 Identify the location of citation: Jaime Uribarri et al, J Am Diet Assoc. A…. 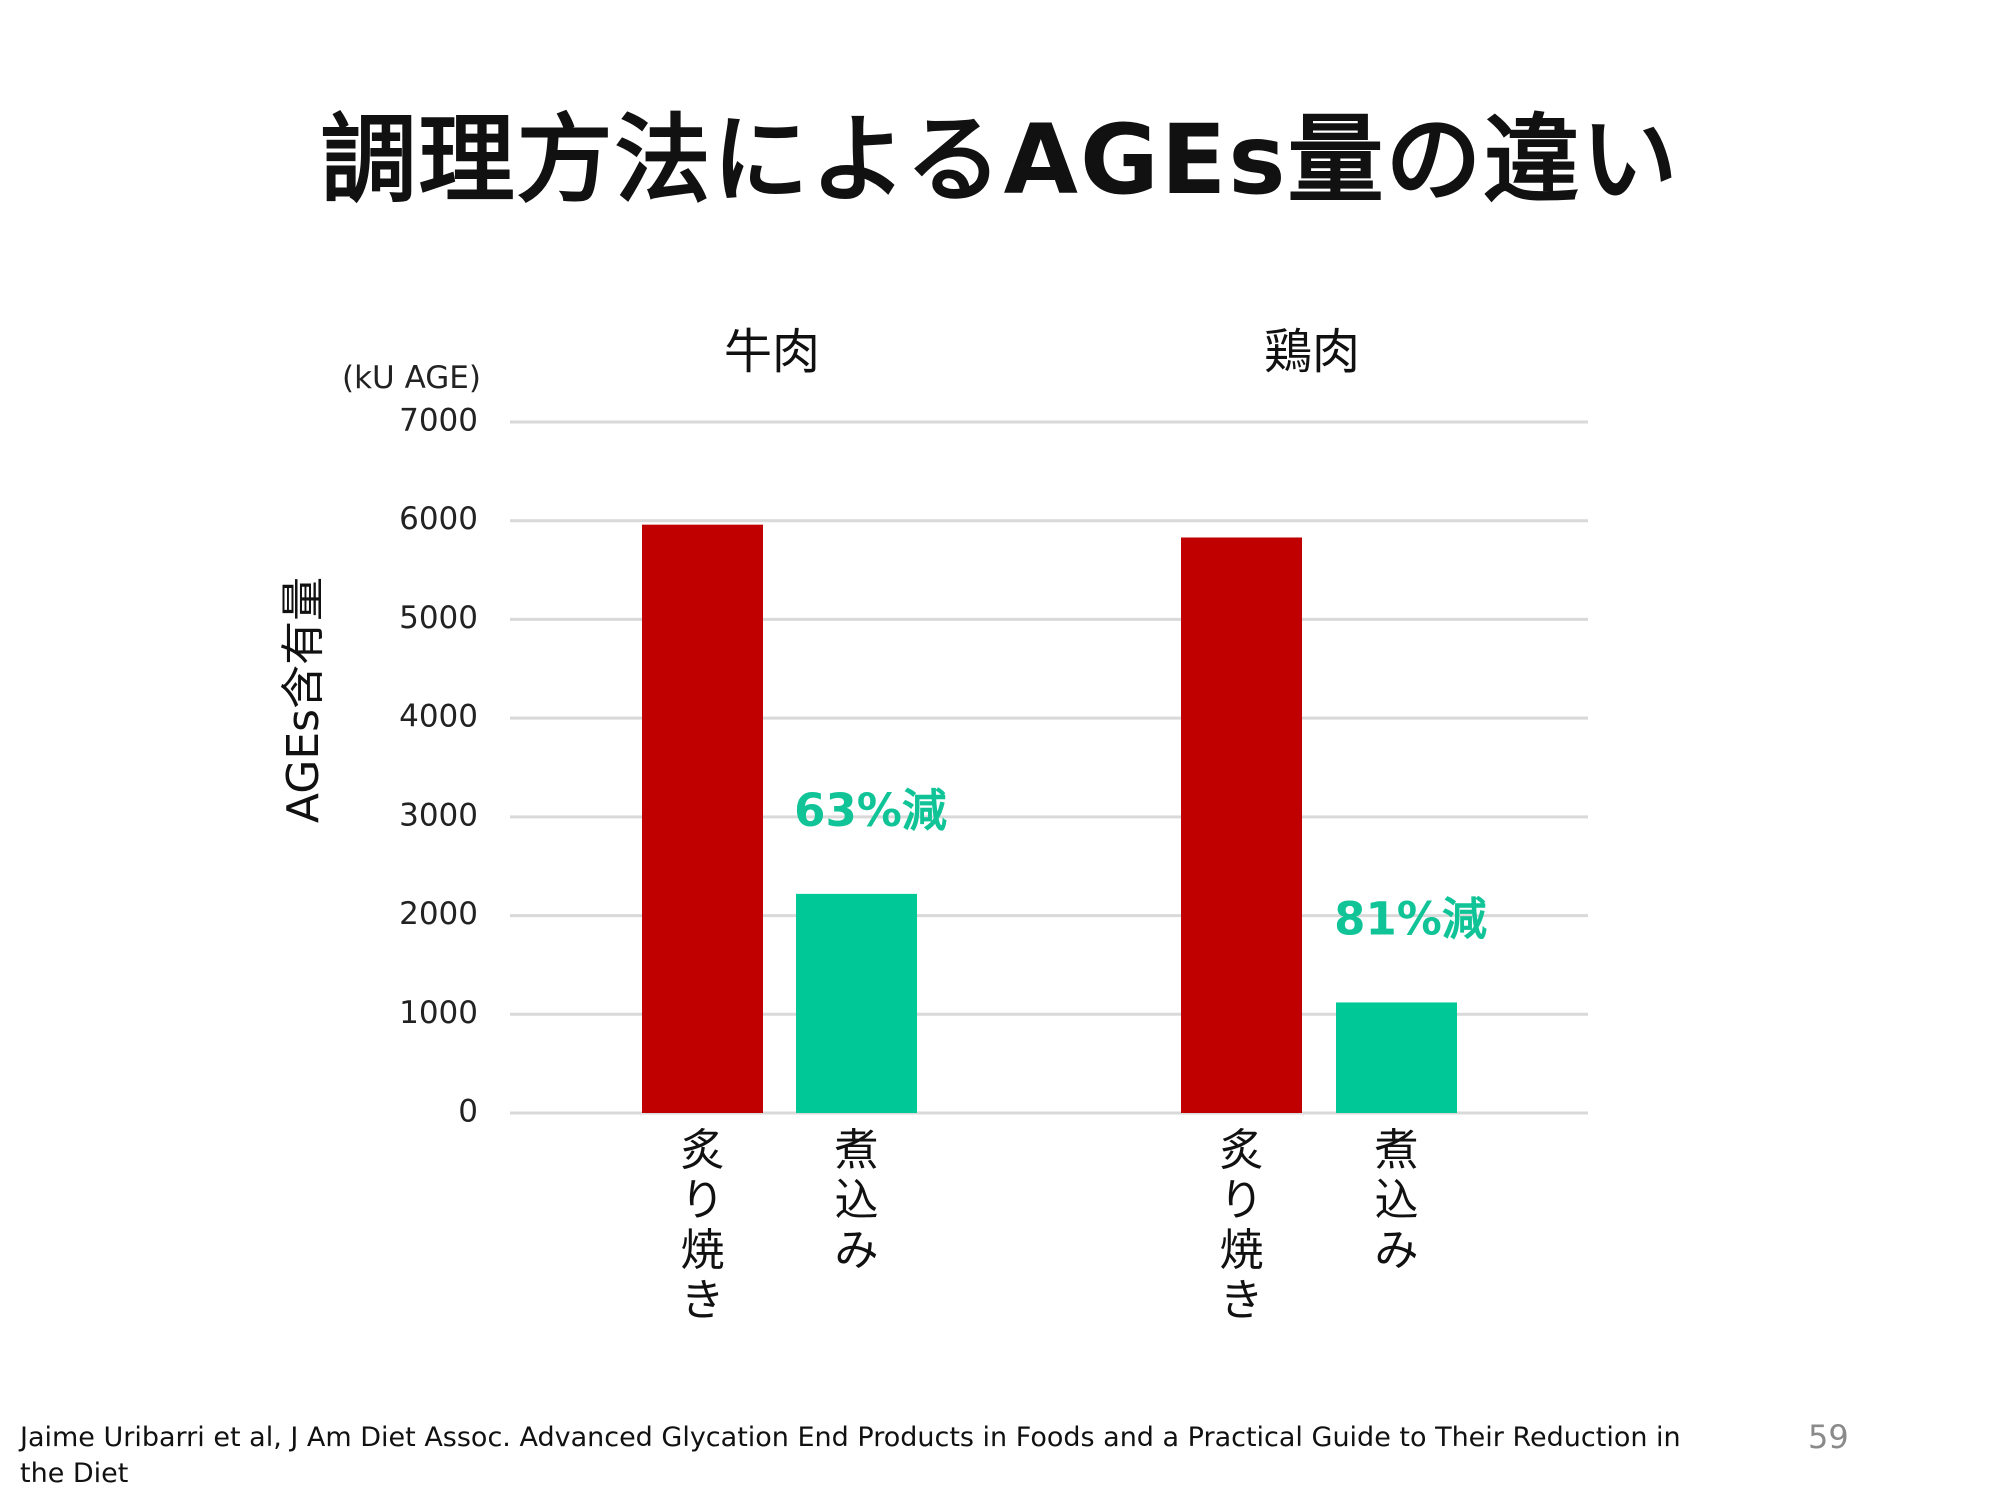
(850, 1455).